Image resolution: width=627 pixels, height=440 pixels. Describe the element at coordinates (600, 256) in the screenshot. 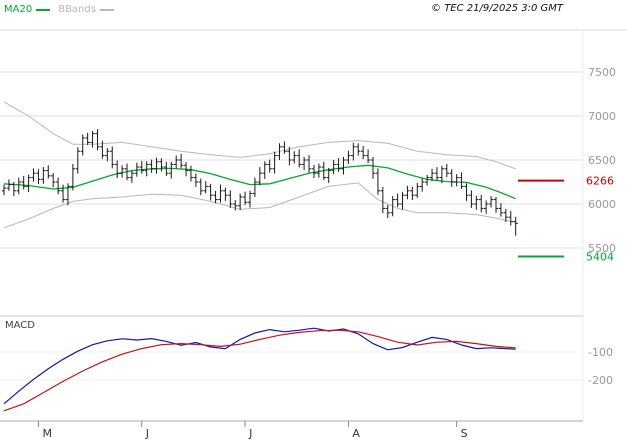

I see `support-label: 5404` at that location.